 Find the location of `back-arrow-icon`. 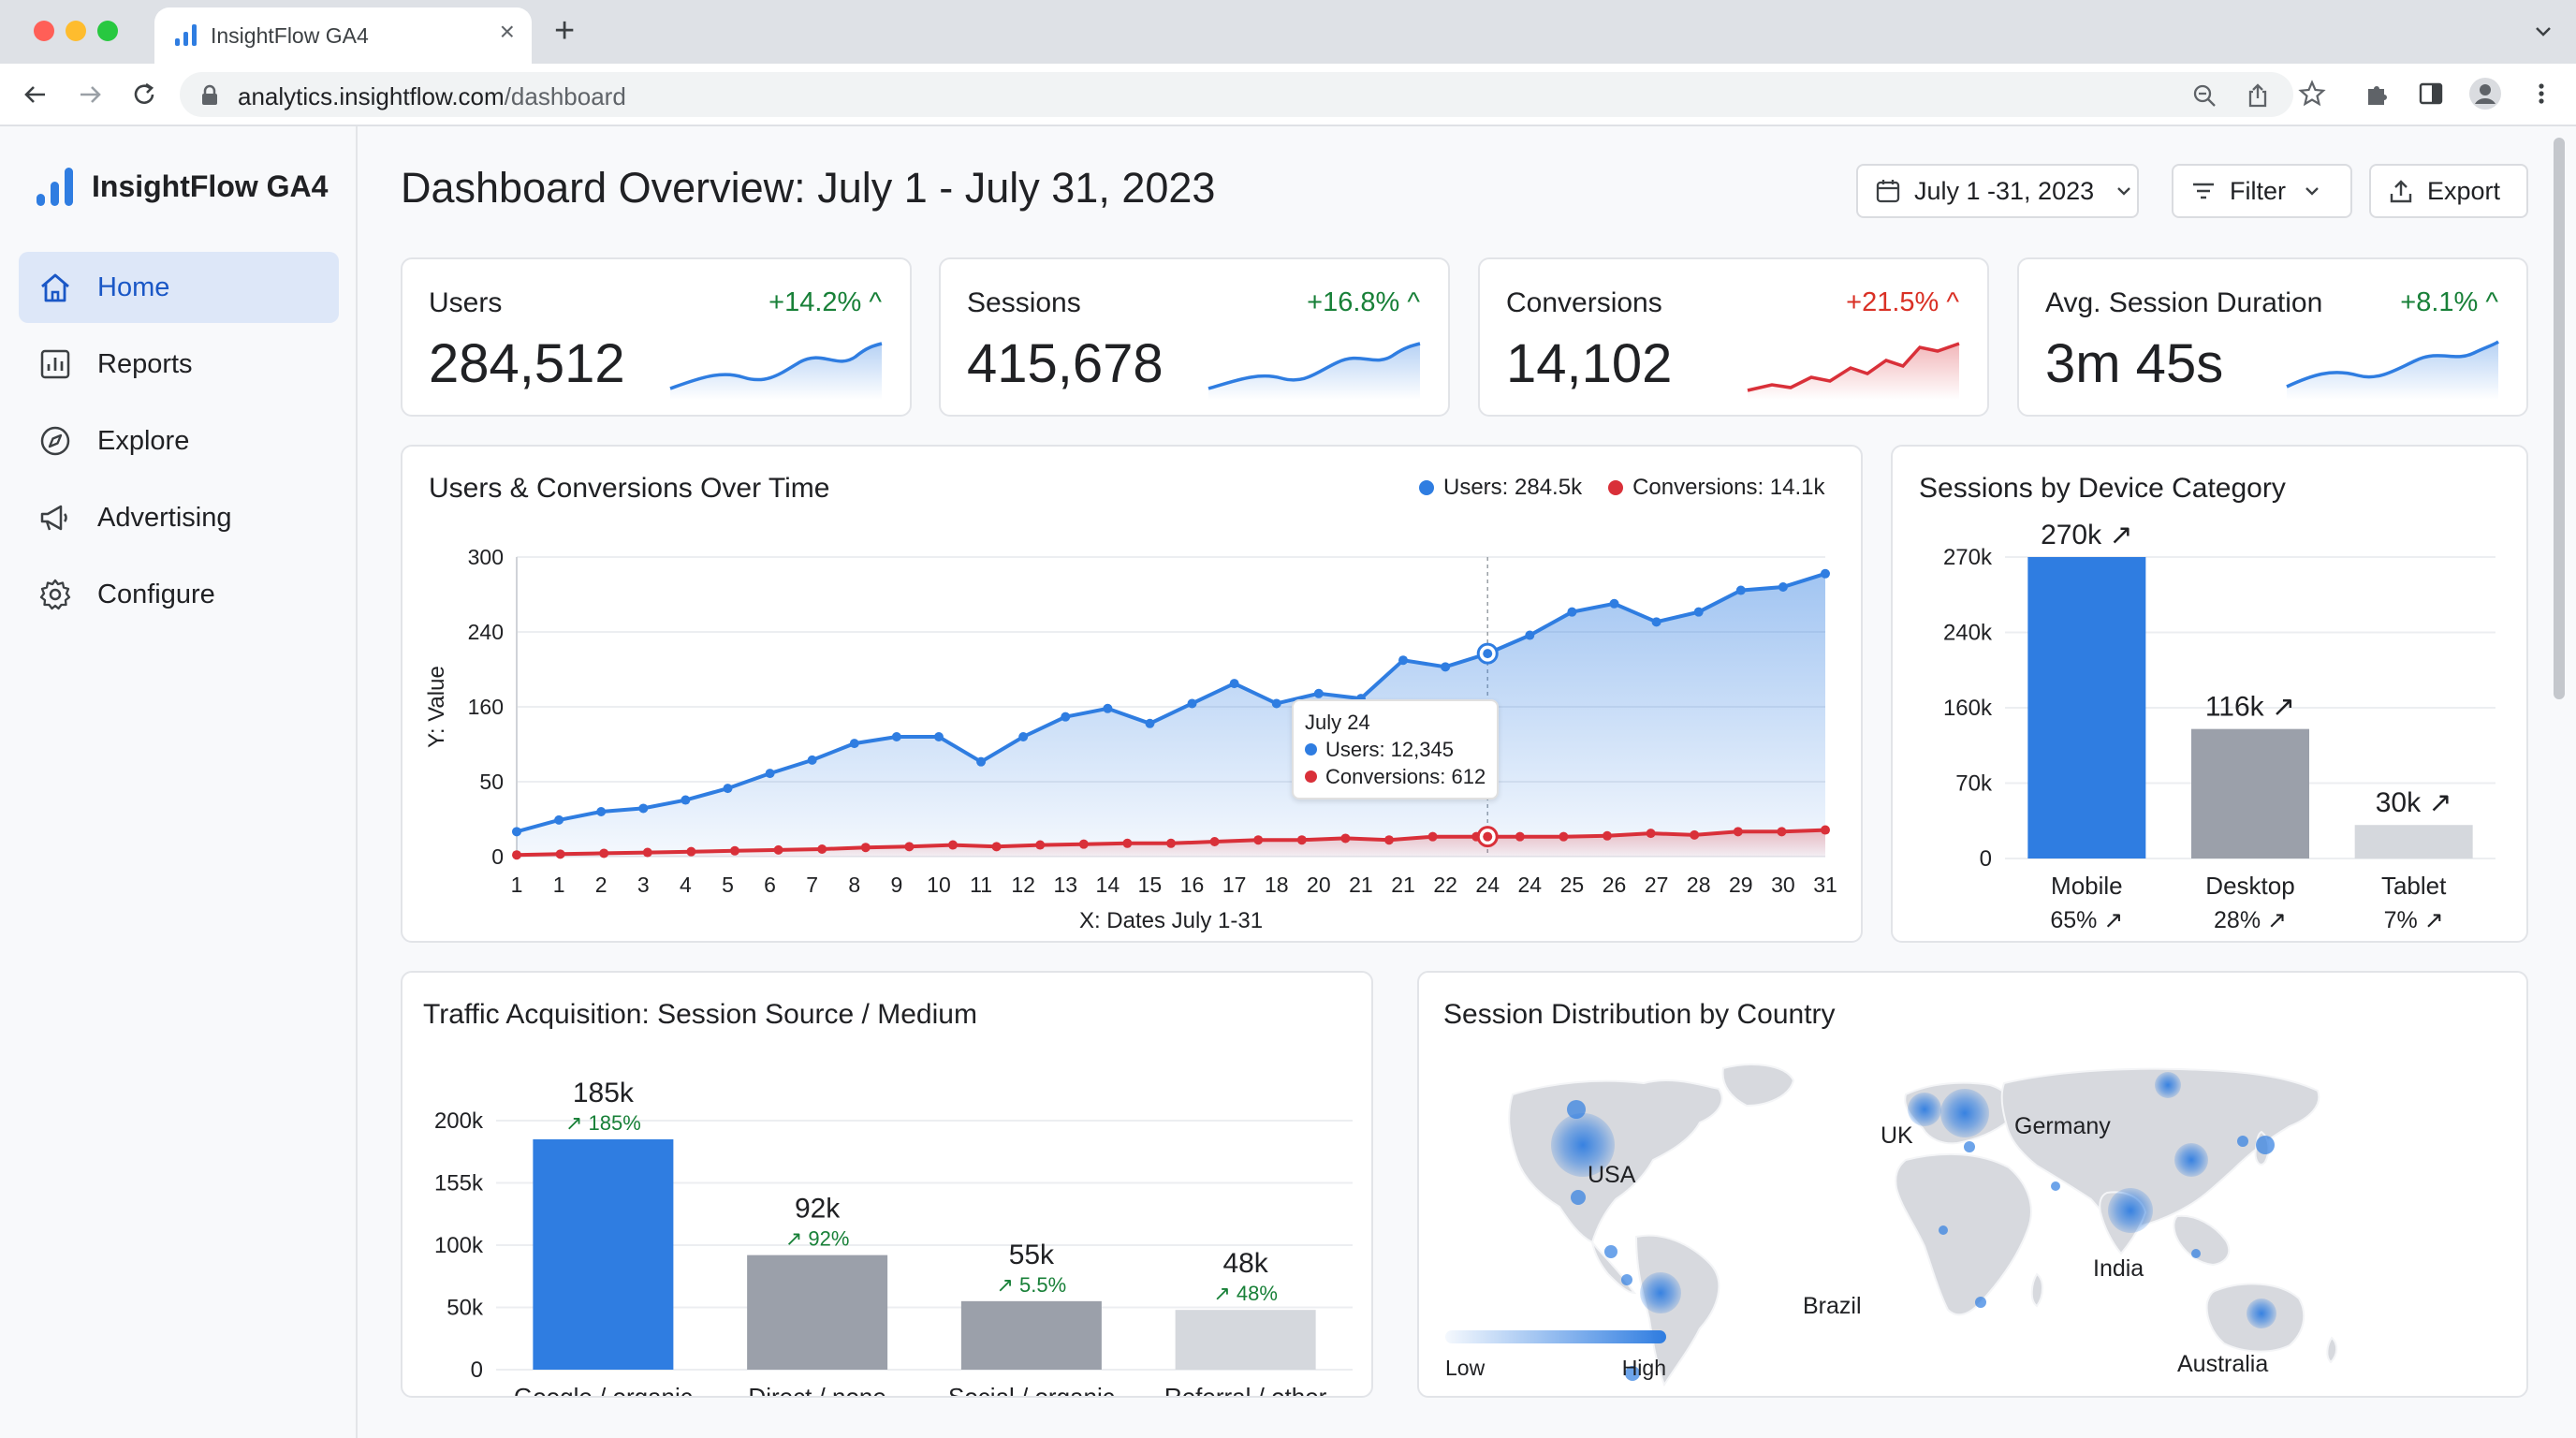

back-arrow-icon is located at coordinates (36, 95).